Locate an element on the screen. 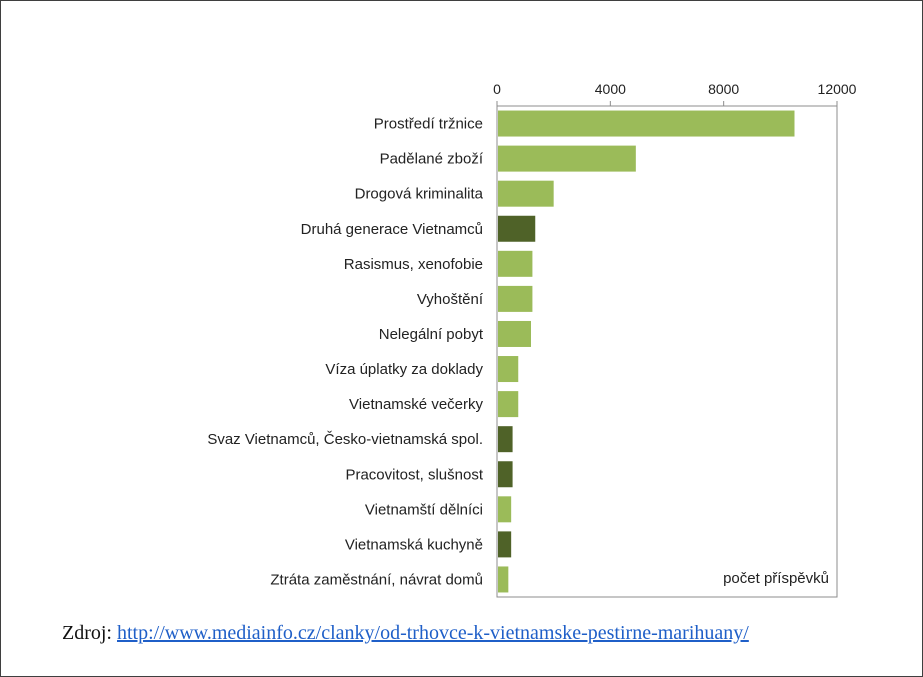 Image resolution: width=923 pixels, height=677 pixels. category-label: Nelegální pobyt is located at coordinates (431, 334).